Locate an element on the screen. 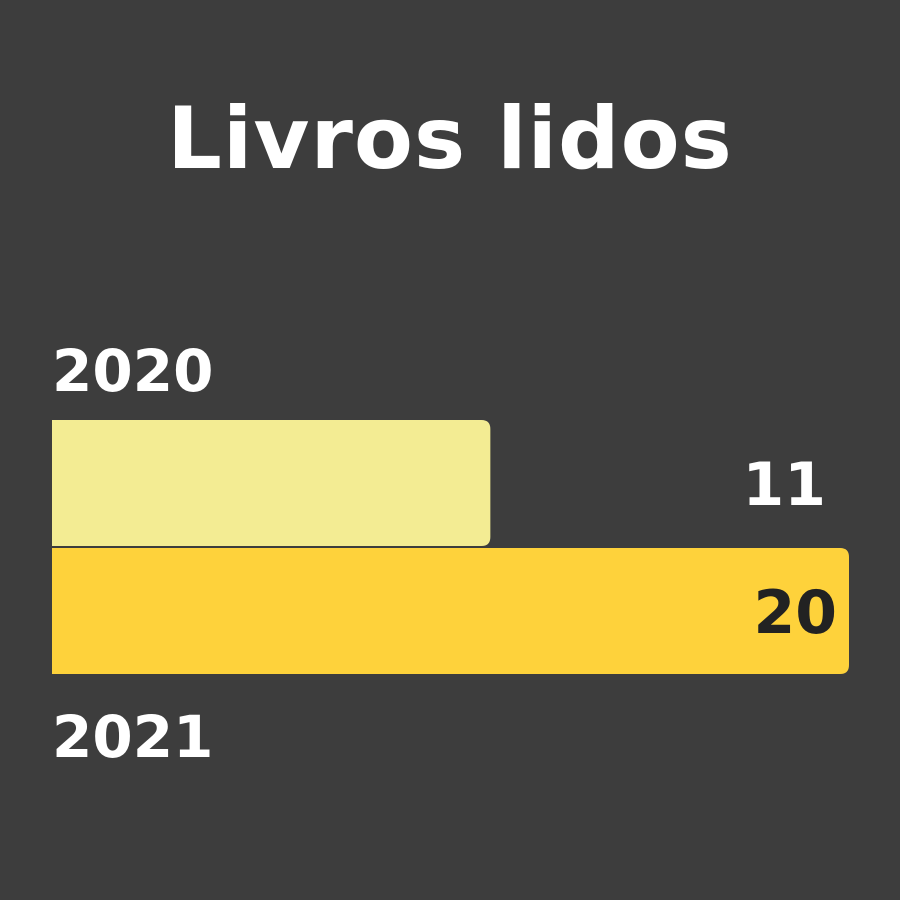 The height and width of the screenshot is (900, 900). bar-2020 is located at coordinates (271, 483).